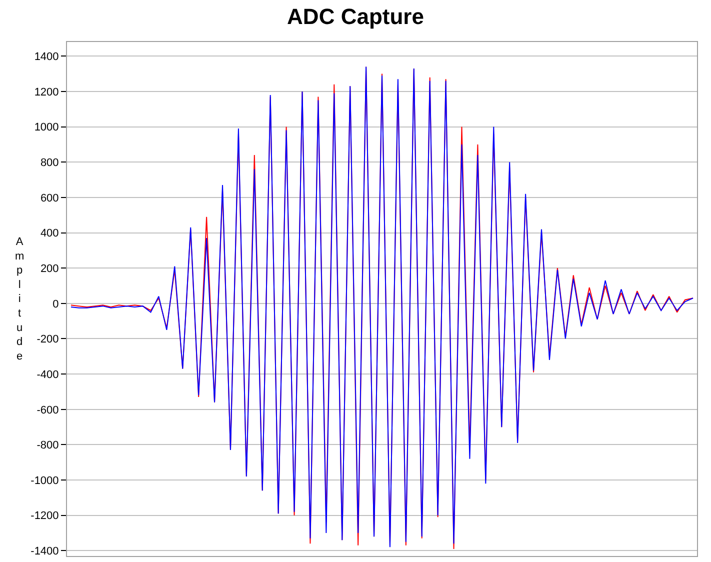  Describe the element at coordinates (49, 234) in the screenshot. I see `y-tick-label: 400` at that location.